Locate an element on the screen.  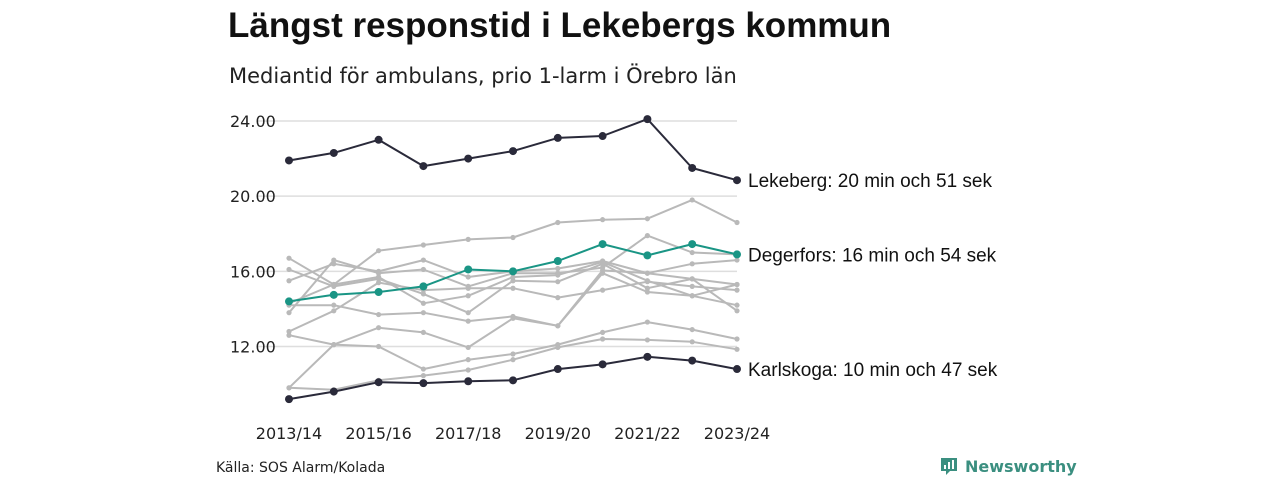
y-tick-label: 20.00 is located at coordinates (253, 196).